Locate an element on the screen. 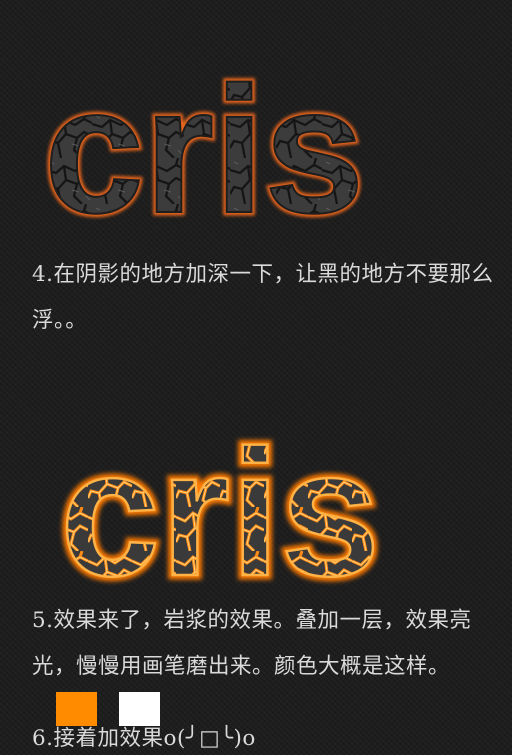 This screenshot has height=755, width=512. color-swatch-orange is located at coordinates (76, 709).